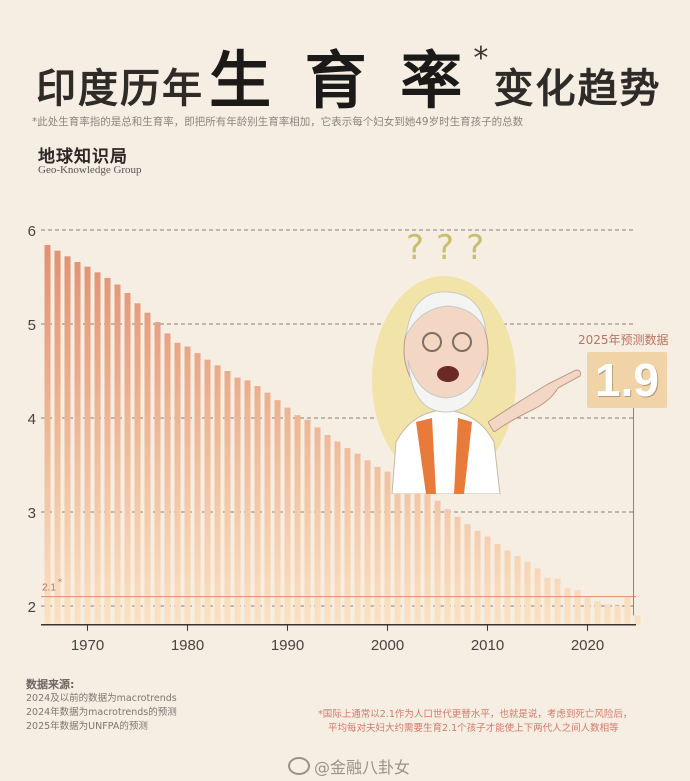 The image size is (690, 781). I want to click on y-tick-label: 2, so click(32, 607).